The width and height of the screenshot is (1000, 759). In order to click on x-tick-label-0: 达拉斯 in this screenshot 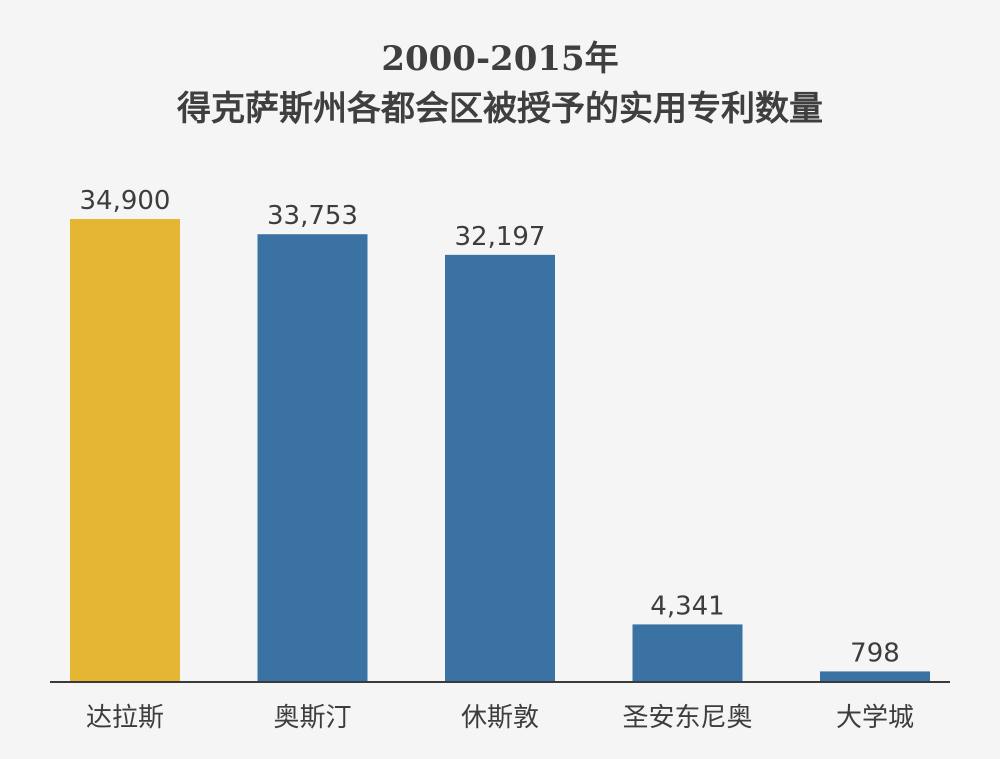, I will do `click(125, 718)`.